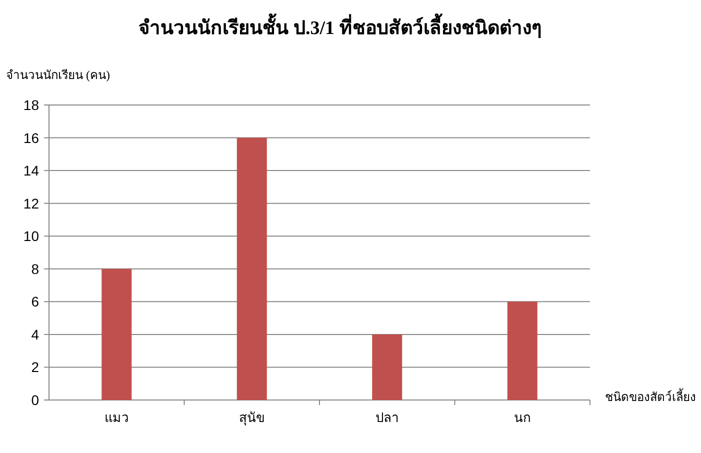 The image size is (701, 453). Describe the element at coordinates (650, 396) in the screenshot. I see `x-axis-title: ชนิดของสัตว์เลี้ยง` at that location.